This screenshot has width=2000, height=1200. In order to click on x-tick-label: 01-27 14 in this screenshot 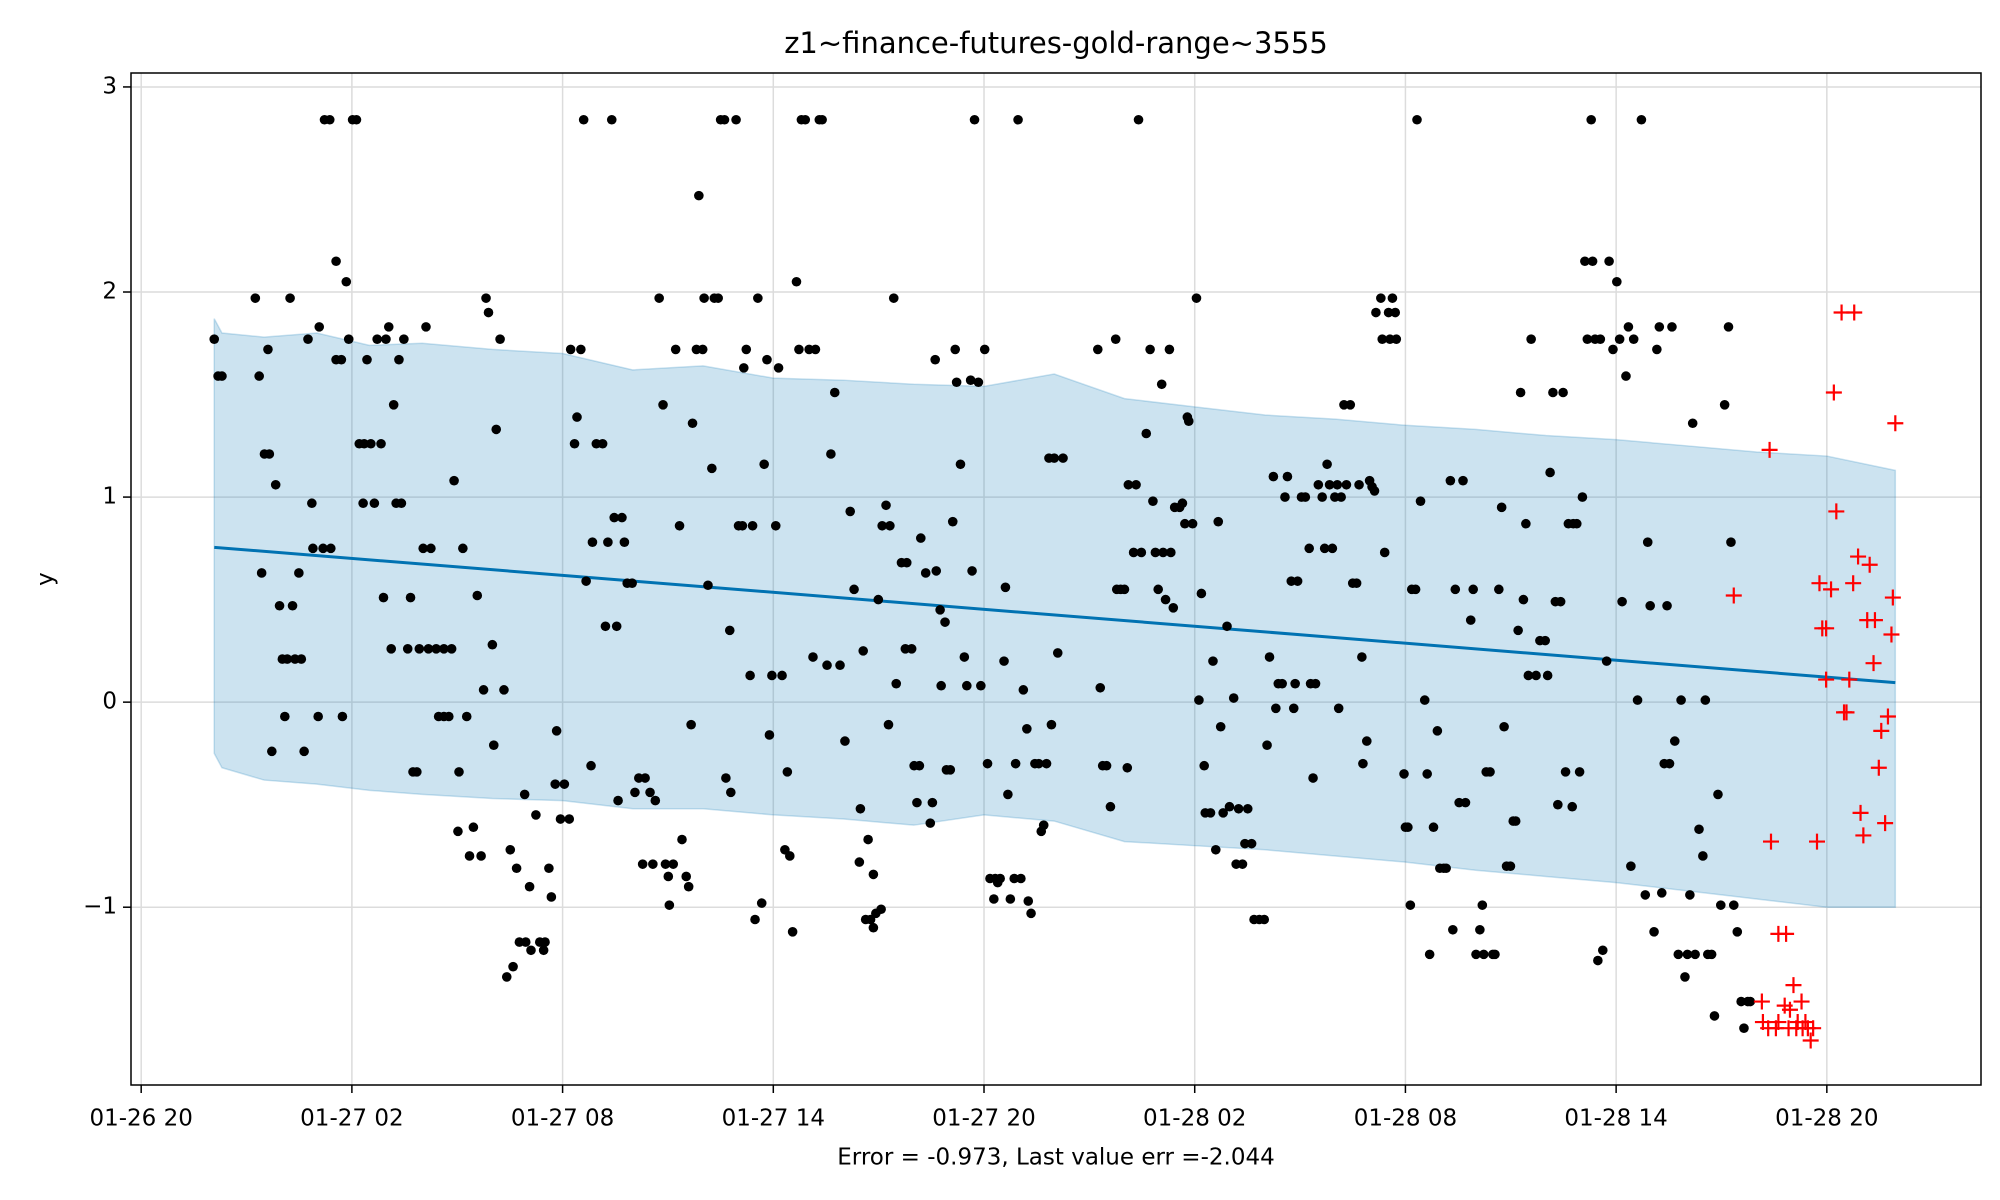, I will do `click(773, 1119)`.